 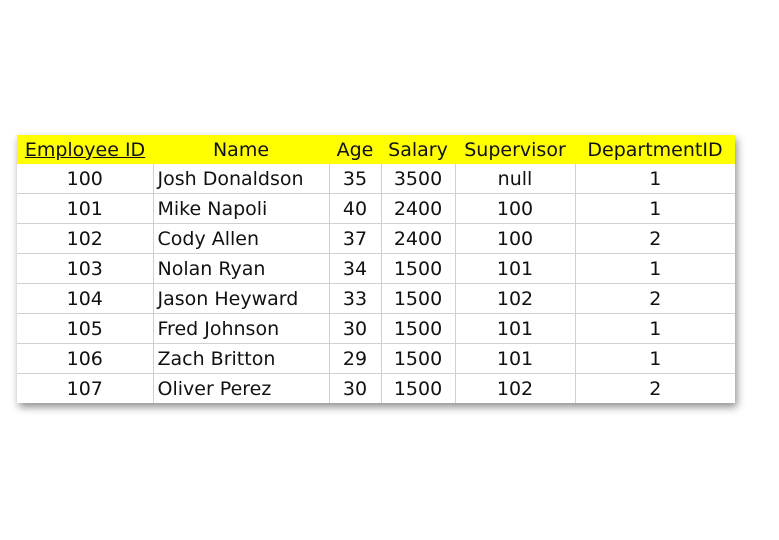 I want to click on cell-employee-id: 104, so click(x=85, y=298).